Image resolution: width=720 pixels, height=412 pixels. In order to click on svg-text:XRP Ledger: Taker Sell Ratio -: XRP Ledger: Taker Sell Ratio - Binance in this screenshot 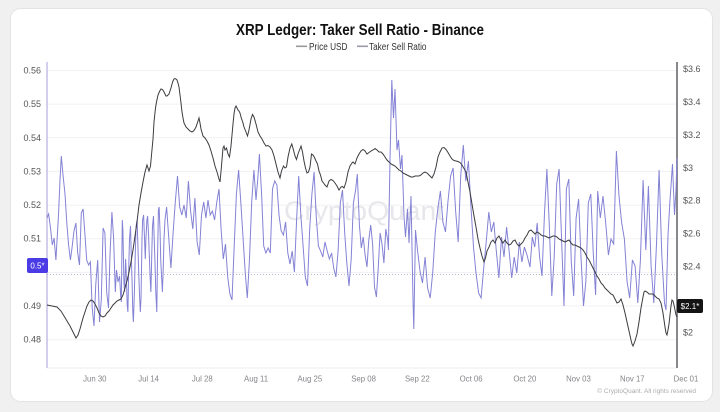, I will do `click(360, 30)`.